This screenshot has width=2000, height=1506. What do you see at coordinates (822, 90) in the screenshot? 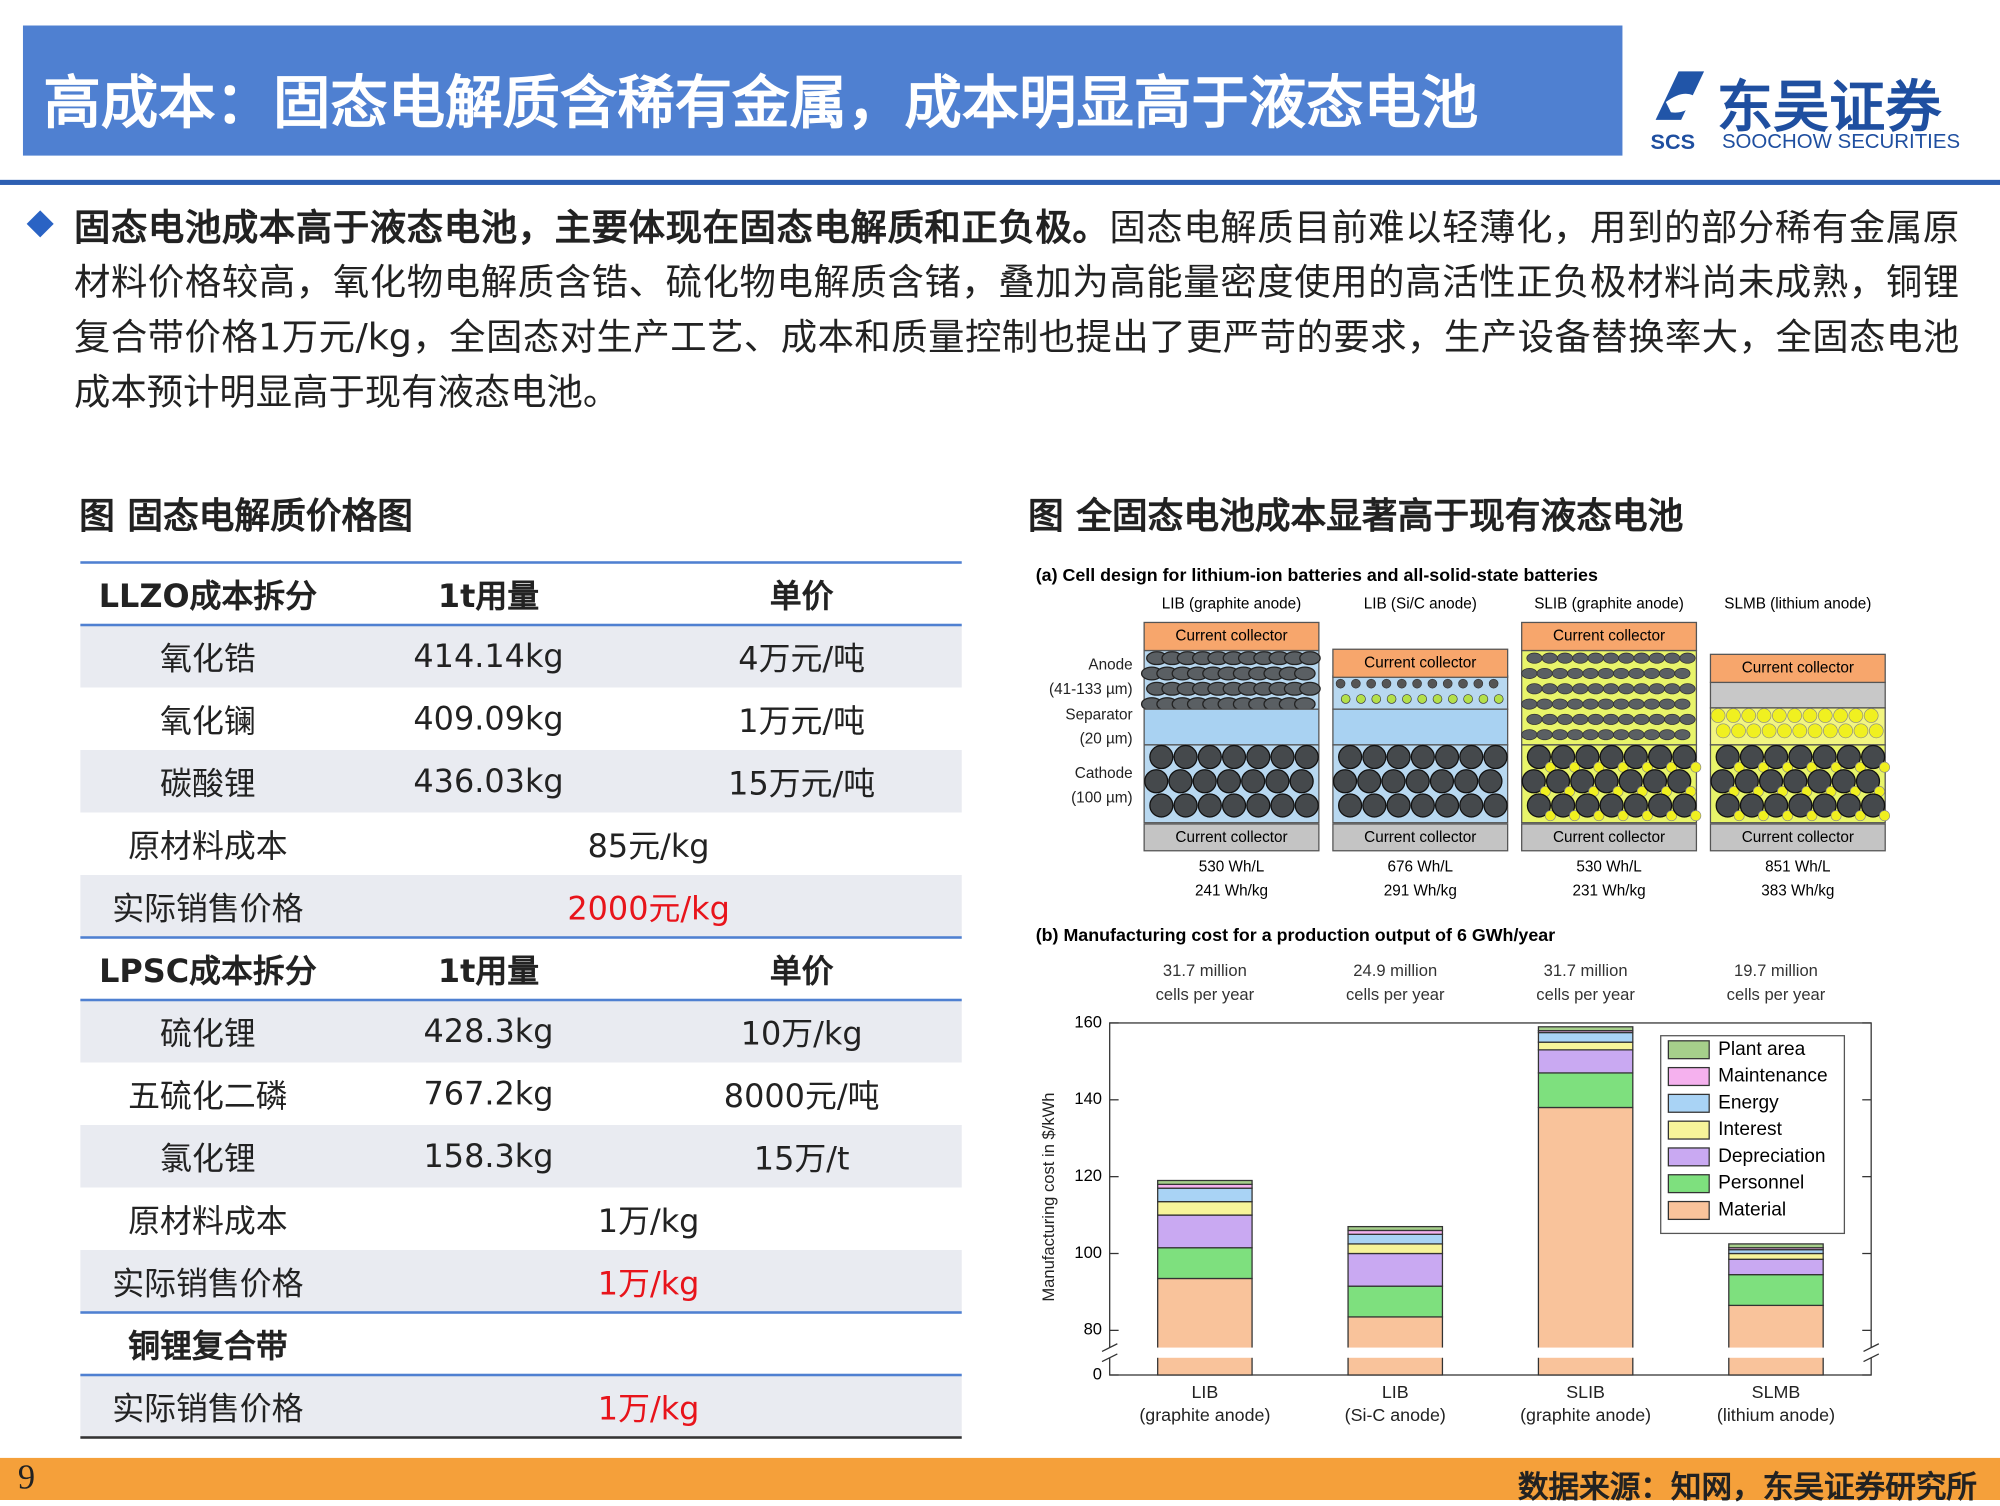
I see `header-bar` at bounding box center [822, 90].